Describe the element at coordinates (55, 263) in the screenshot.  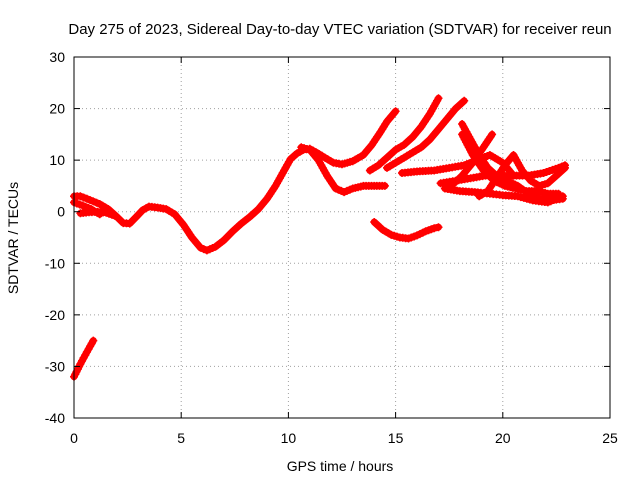
I see `y-tick-label: -10` at that location.